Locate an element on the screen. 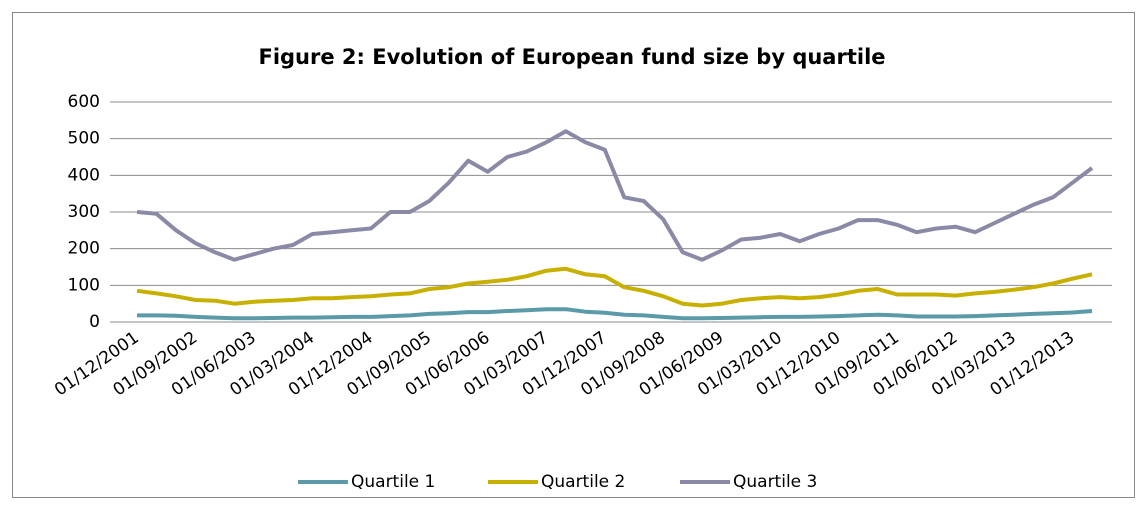 This screenshot has width=1143, height=514. y-tick-label: 500 is located at coordinates (84, 139).